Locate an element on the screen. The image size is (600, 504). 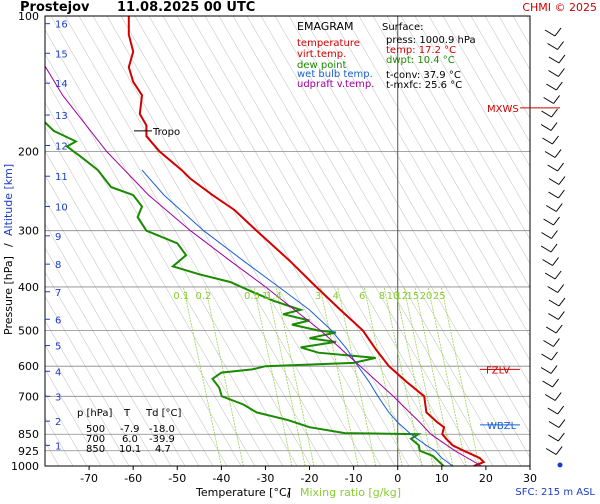
altitude-tick-label: 16 is located at coordinates (61, 25).